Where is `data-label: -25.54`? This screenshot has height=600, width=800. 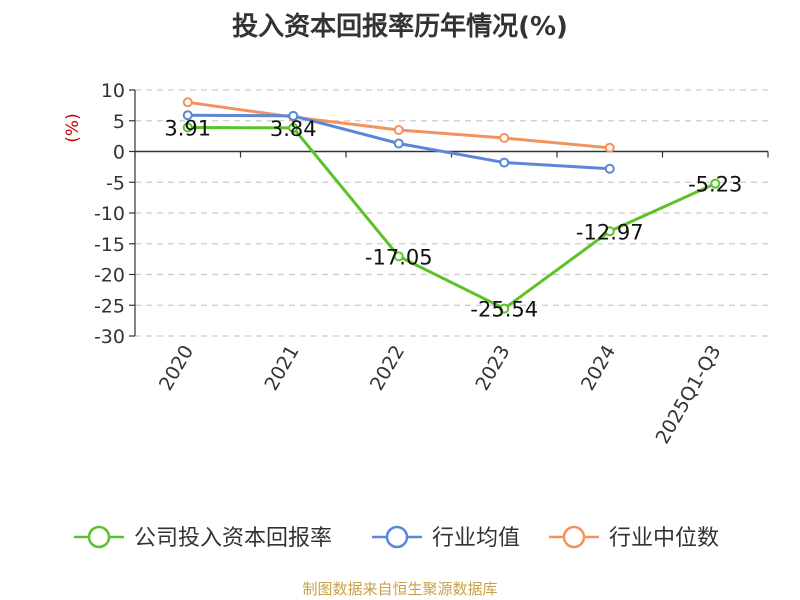
data-label: -25.54 is located at coordinates (504, 310).